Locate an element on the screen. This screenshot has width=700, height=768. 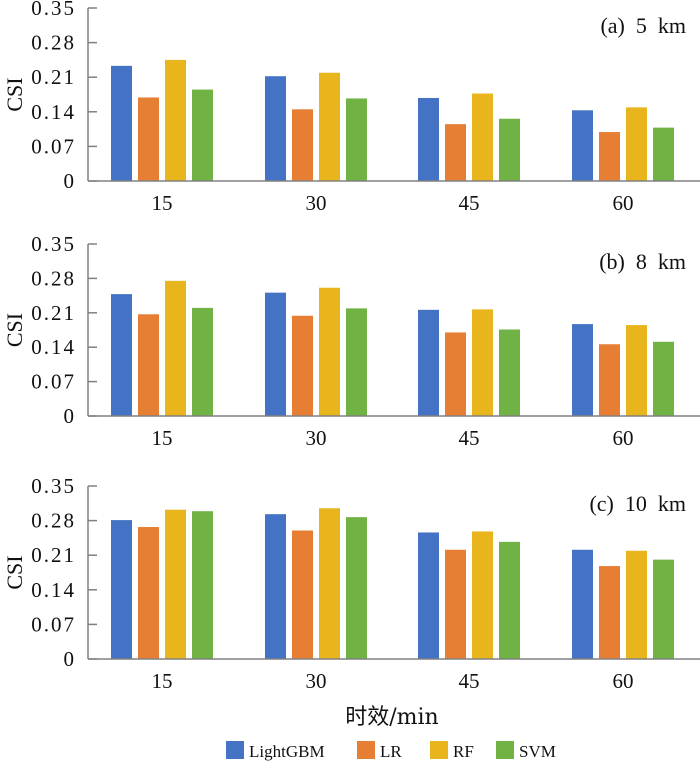
panel-title: (a) 5 km is located at coordinates (643, 25).